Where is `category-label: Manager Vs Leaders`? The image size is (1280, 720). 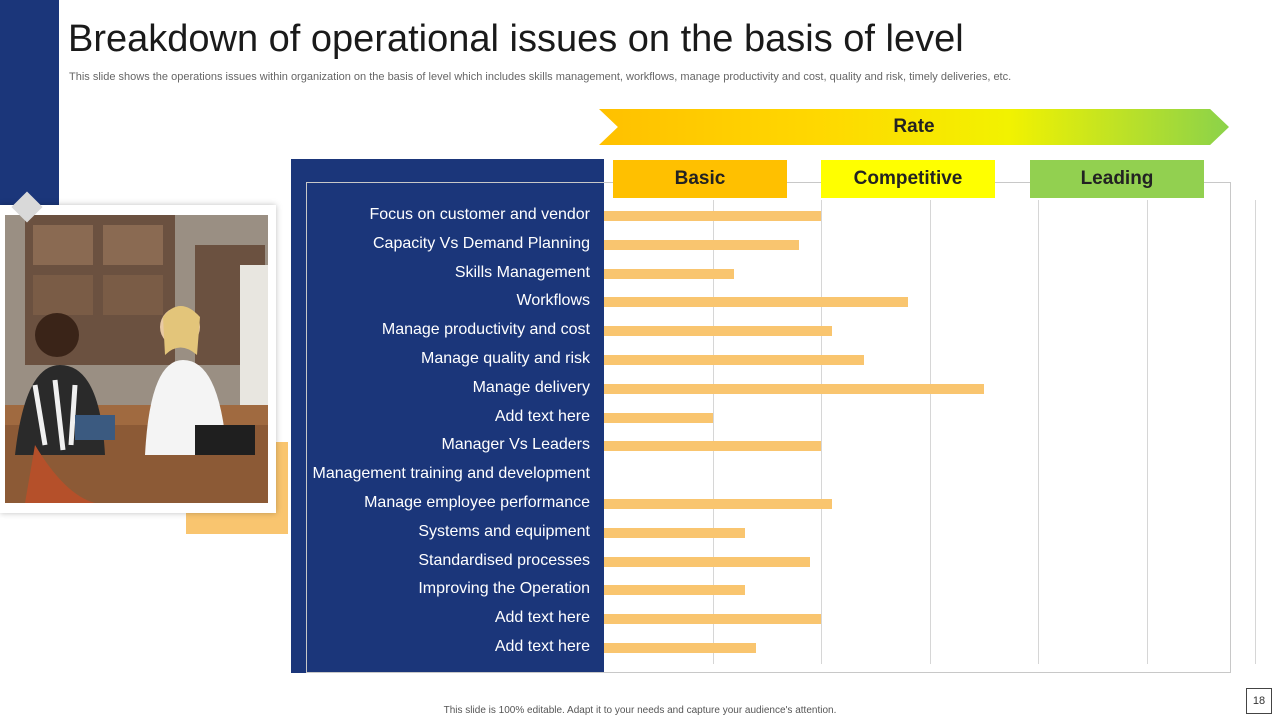
category-label: Manager Vs Leaders is located at coordinates (515, 445).